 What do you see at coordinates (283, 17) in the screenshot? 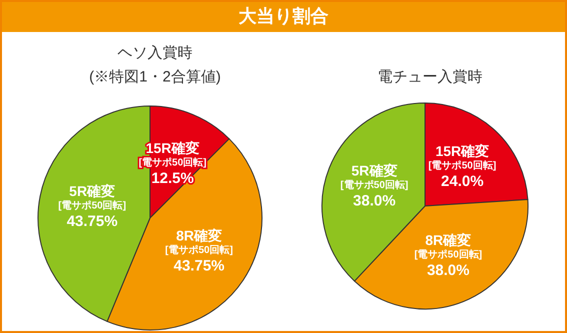
I see `chart-title: 大当り割合` at bounding box center [283, 17].